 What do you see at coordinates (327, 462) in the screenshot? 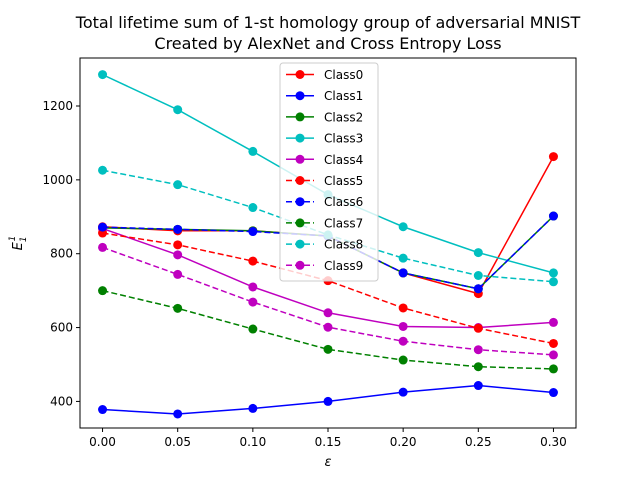
I see `x-axis-label: ε` at bounding box center [327, 462].